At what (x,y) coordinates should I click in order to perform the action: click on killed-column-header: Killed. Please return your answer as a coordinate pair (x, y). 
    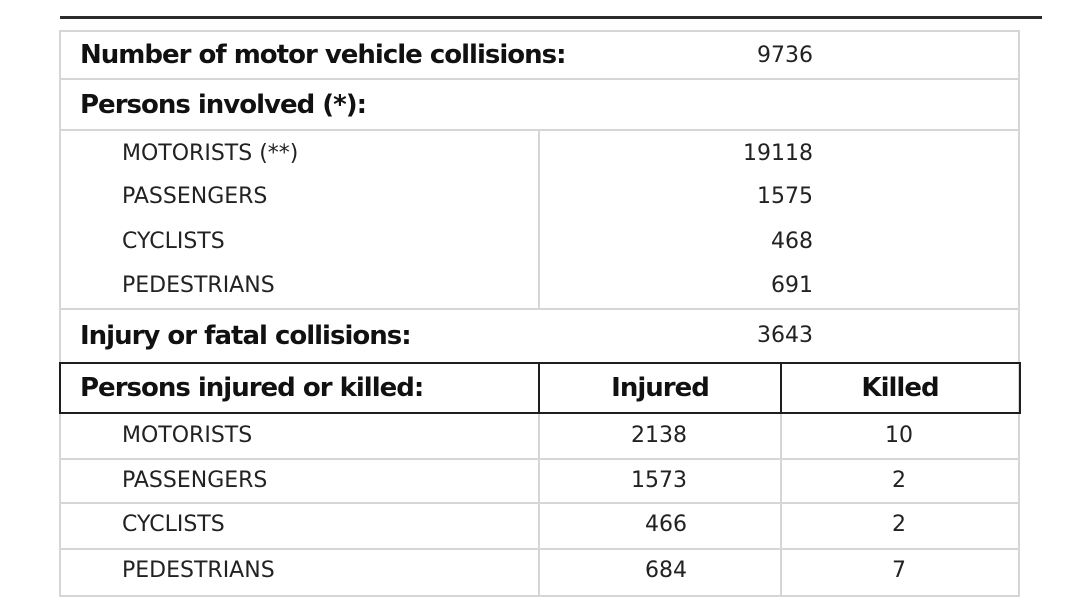
    Looking at the image, I should click on (900, 388).